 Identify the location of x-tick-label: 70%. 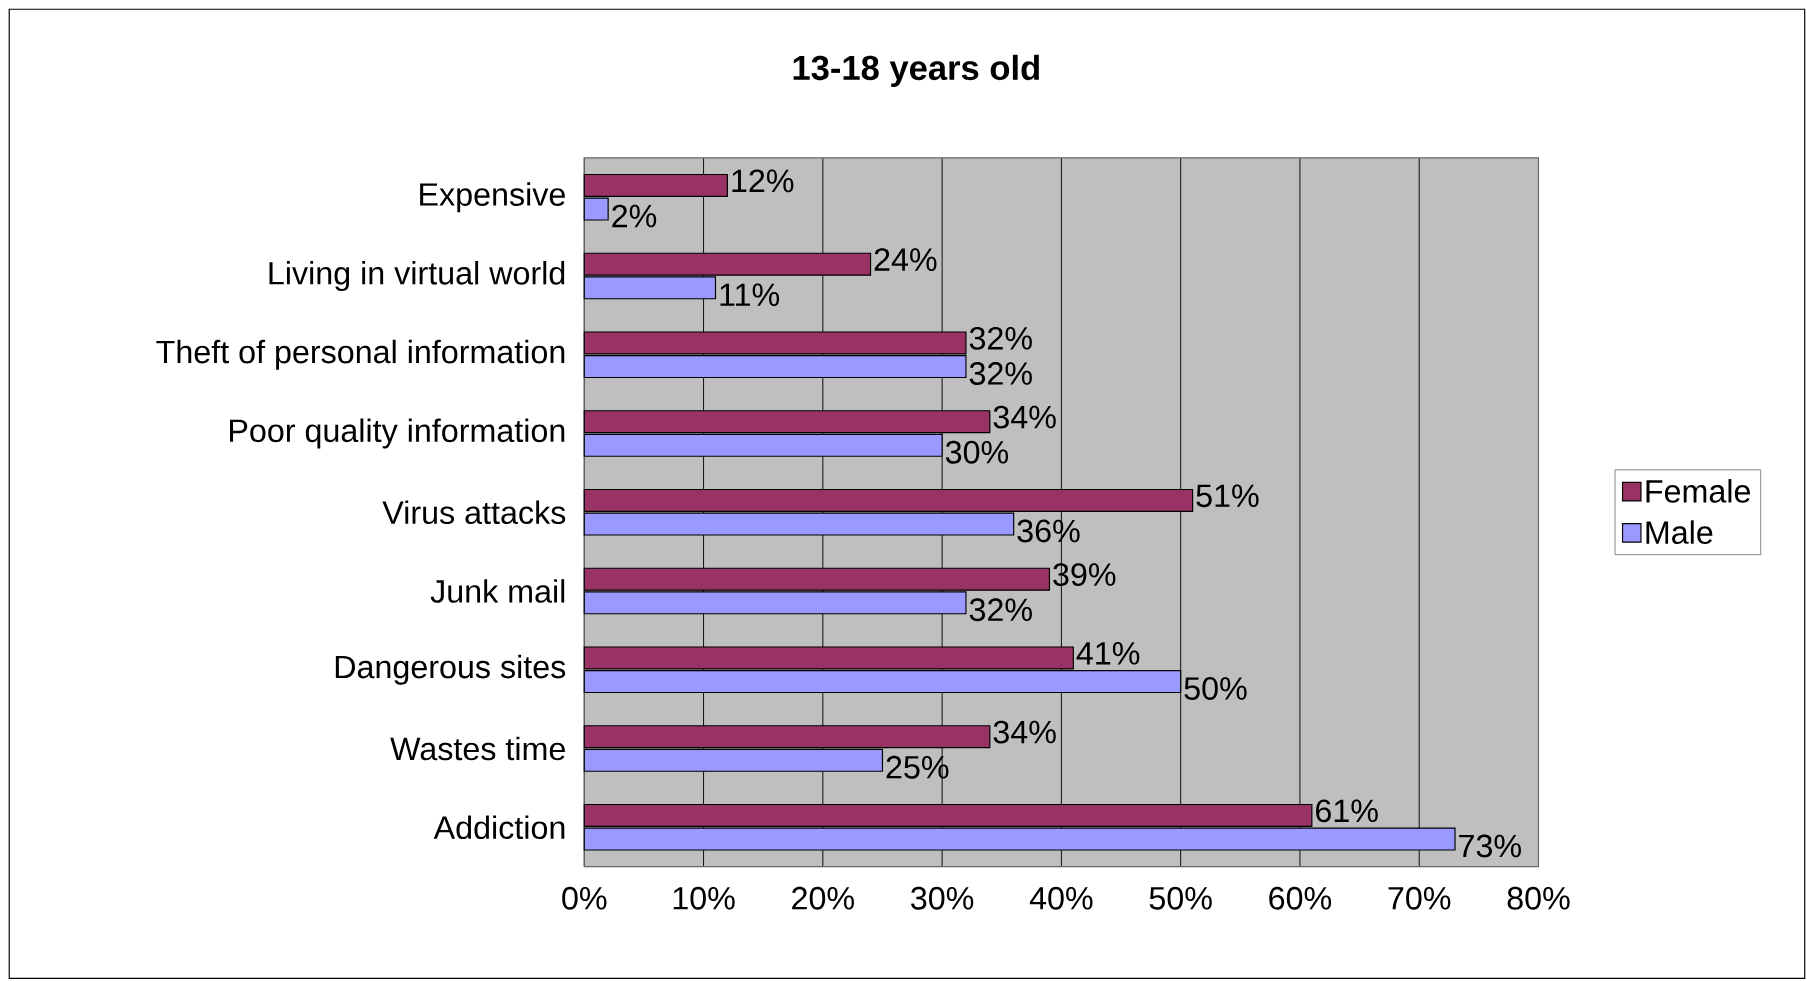
(1419, 898).